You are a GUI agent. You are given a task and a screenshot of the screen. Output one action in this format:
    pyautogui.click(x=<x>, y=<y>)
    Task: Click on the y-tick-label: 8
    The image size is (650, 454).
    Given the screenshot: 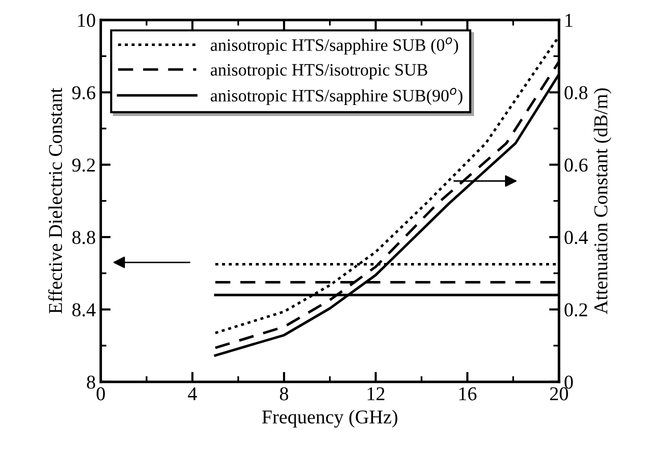 What is the action you would take?
    pyautogui.click(x=91, y=382)
    